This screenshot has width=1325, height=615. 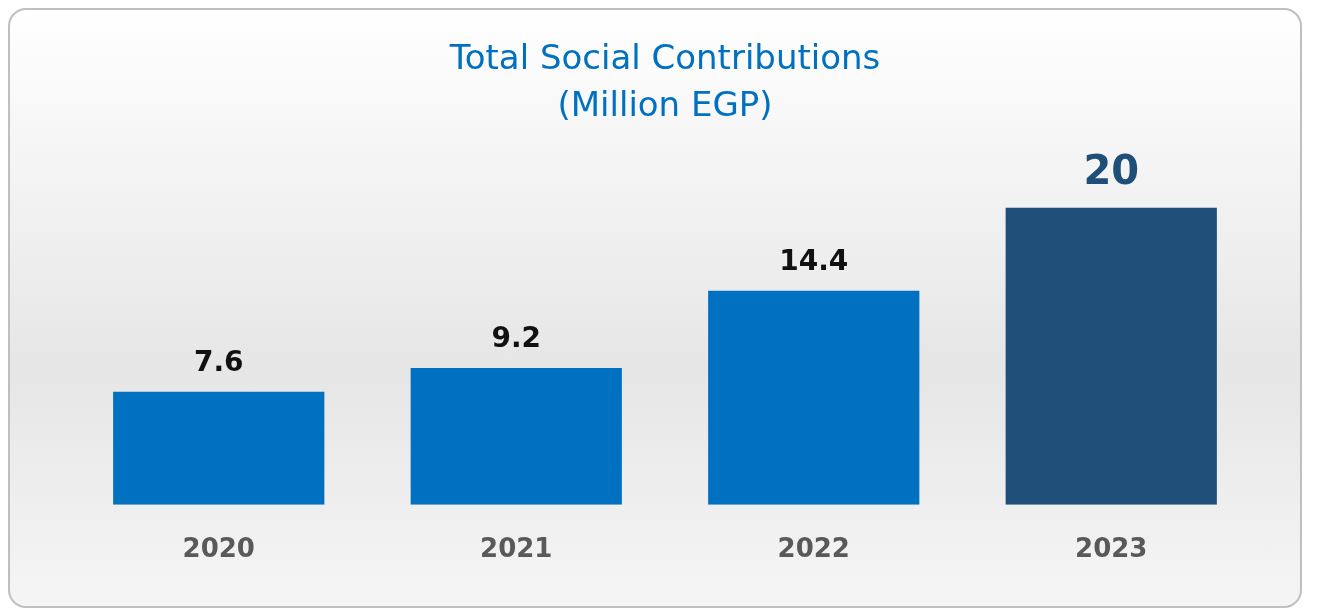 What do you see at coordinates (1111, 169) in the screenshot?
I see `data-label: 20` at bounding box center [1111, 169].